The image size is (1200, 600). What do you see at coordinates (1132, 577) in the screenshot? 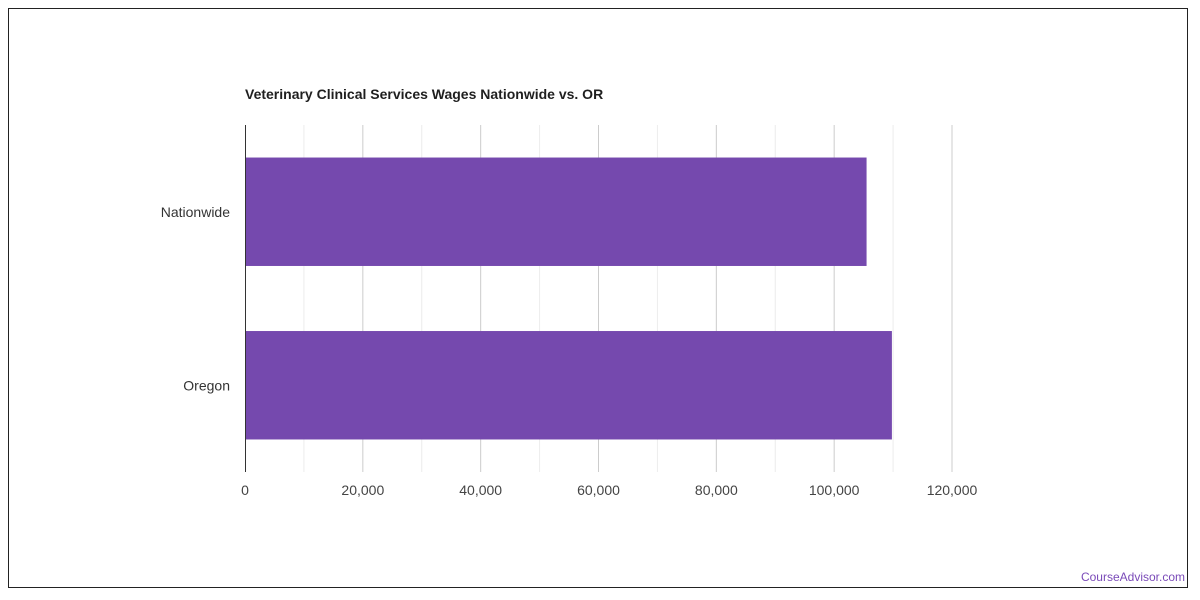
I see `source-watermark: CourseAdvisor.com` at bounding box center [1132, 577].